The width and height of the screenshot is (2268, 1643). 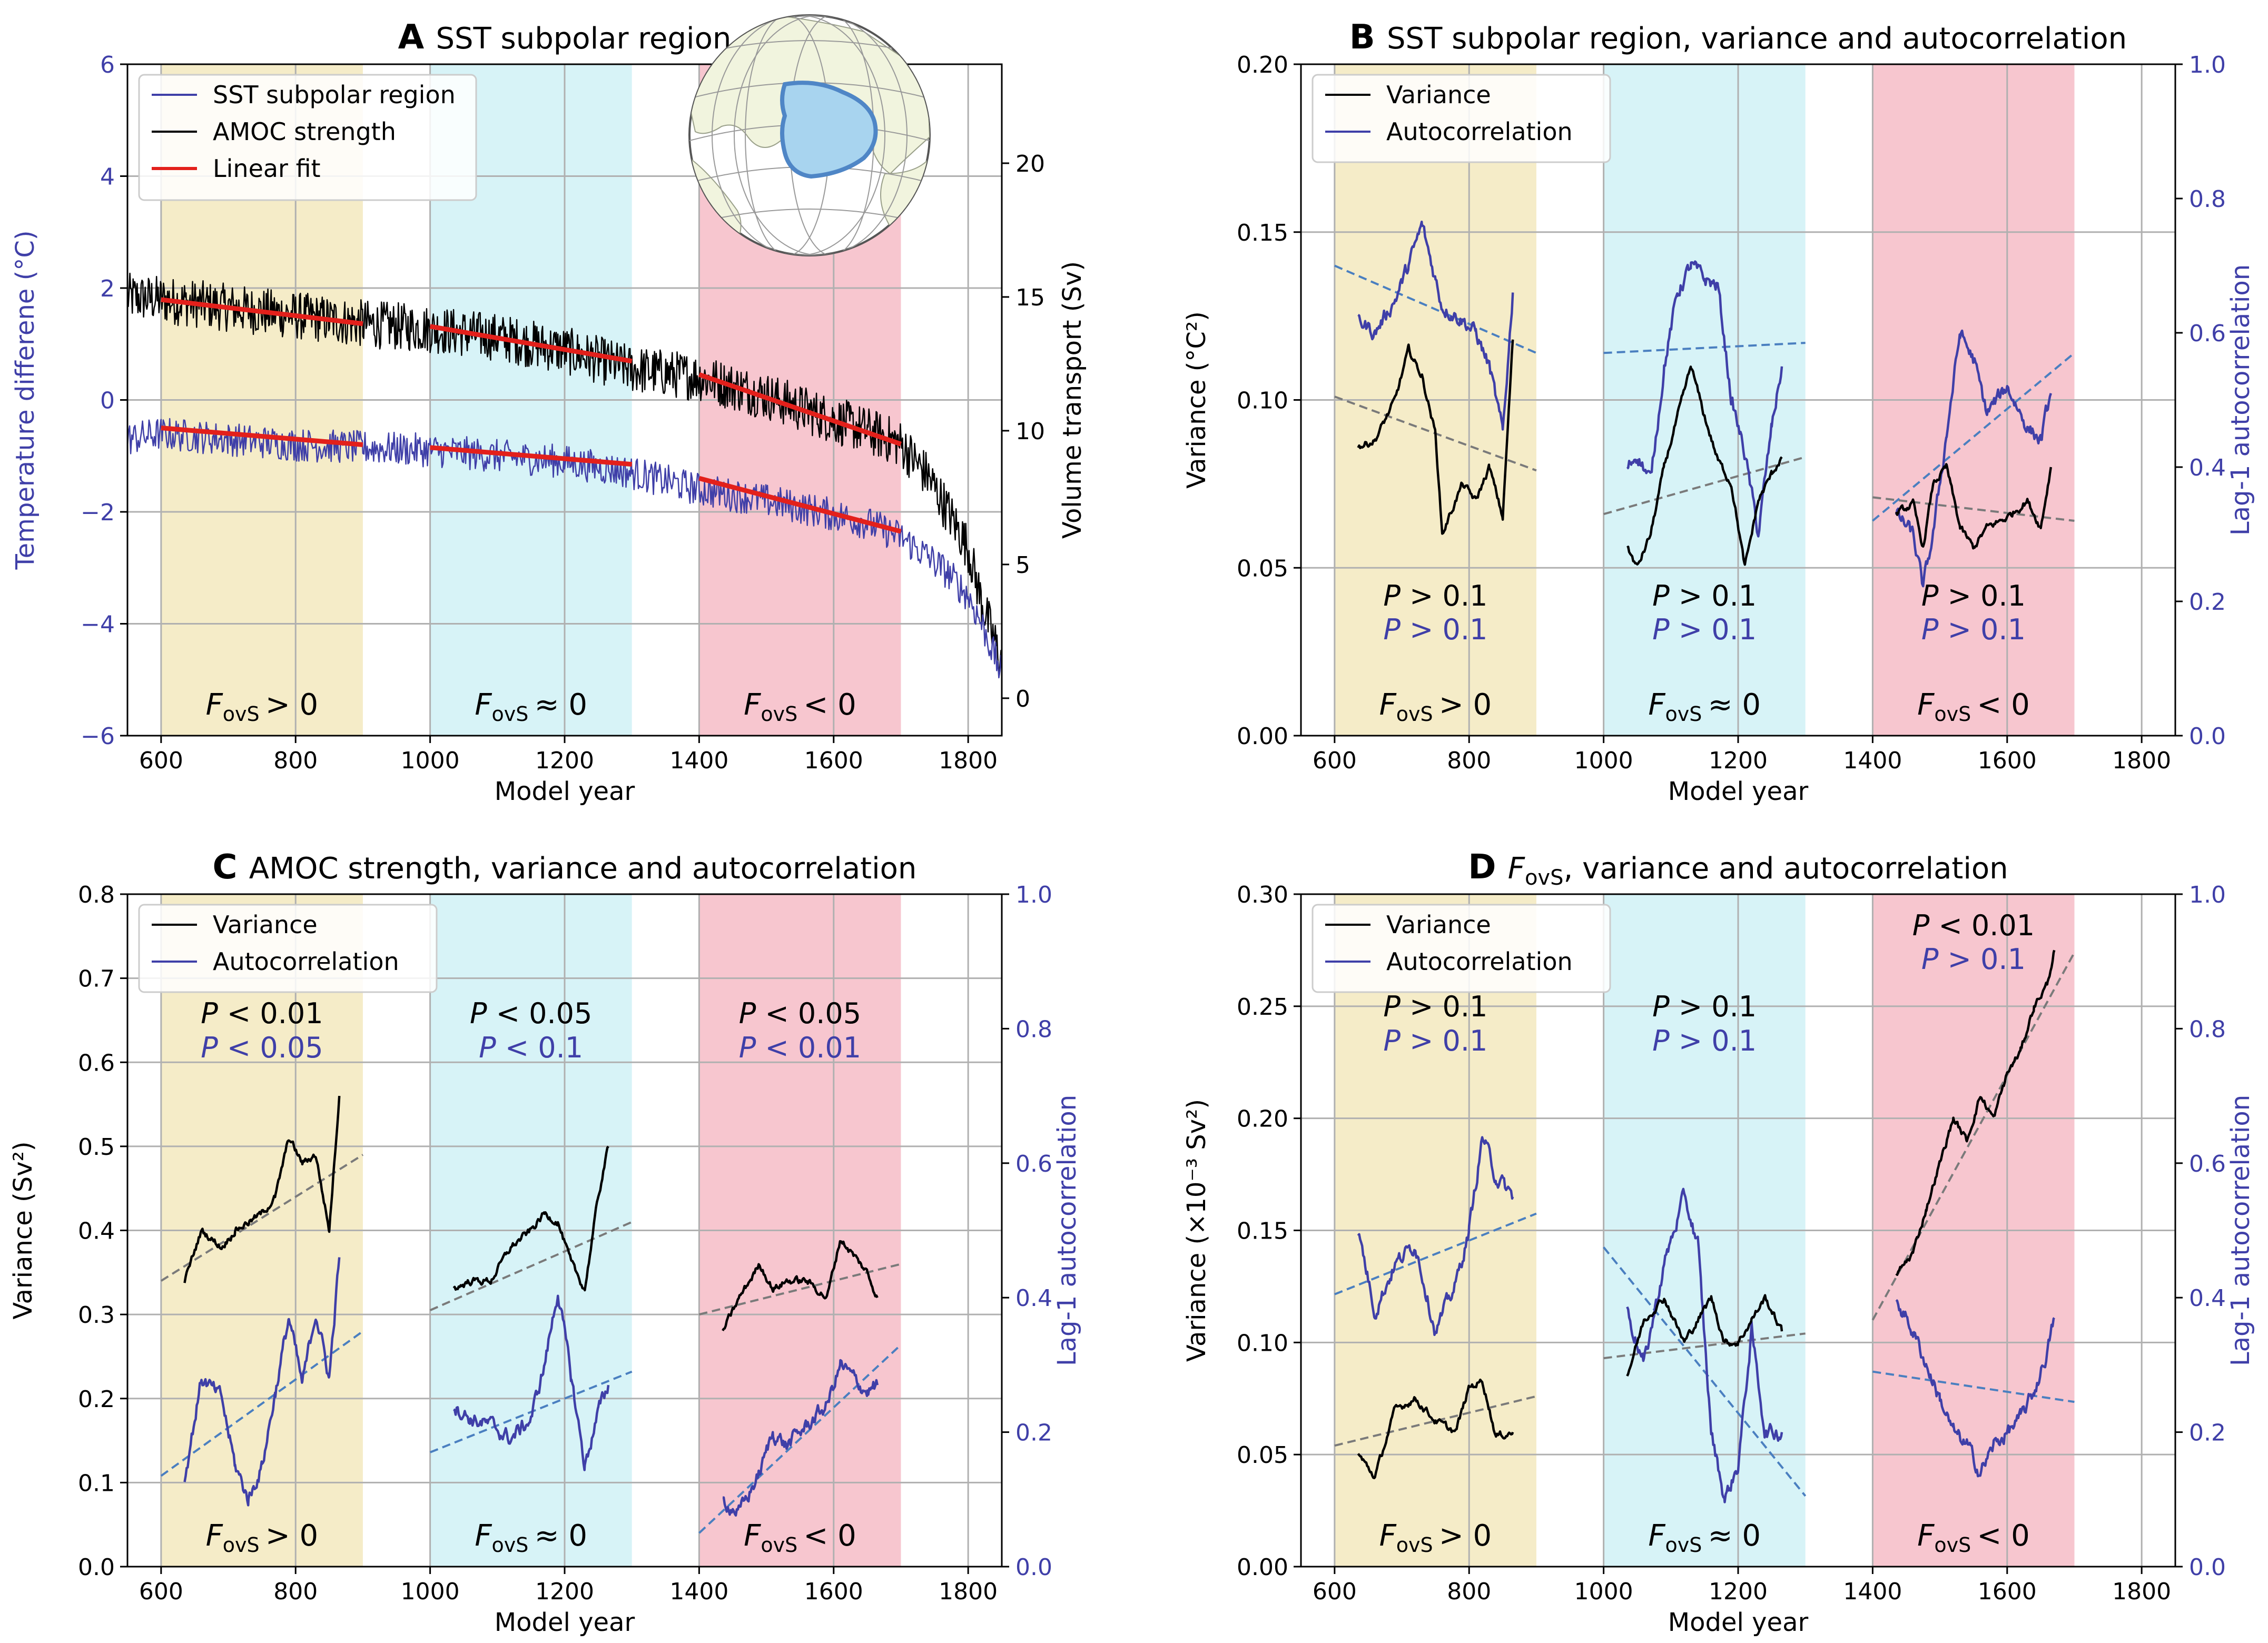 What do you see at coordinates (98, 512) in the screenshot?
I see `y-tick-label-left: −2` at bounding box center [98, 512].